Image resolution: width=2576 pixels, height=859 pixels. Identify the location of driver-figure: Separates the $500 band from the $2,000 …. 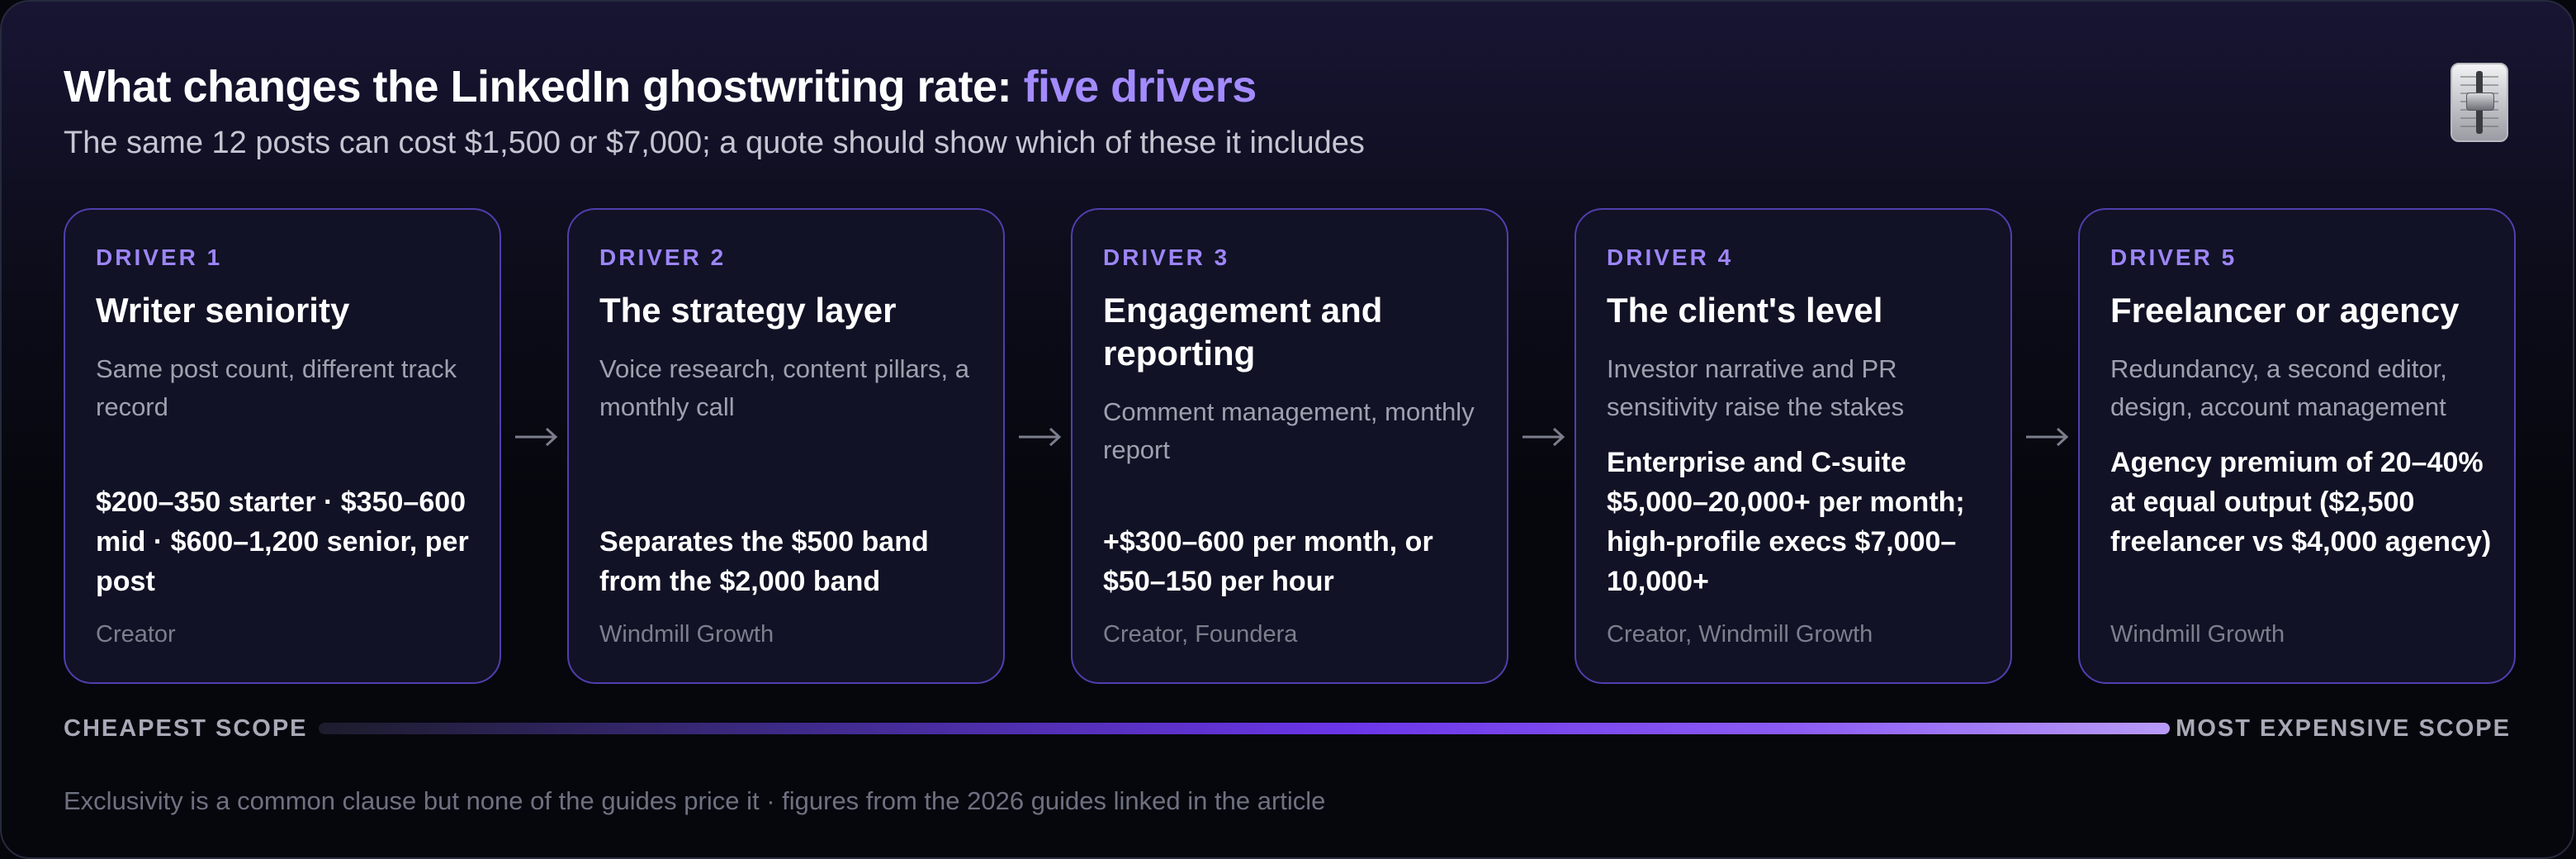
(764, 561).